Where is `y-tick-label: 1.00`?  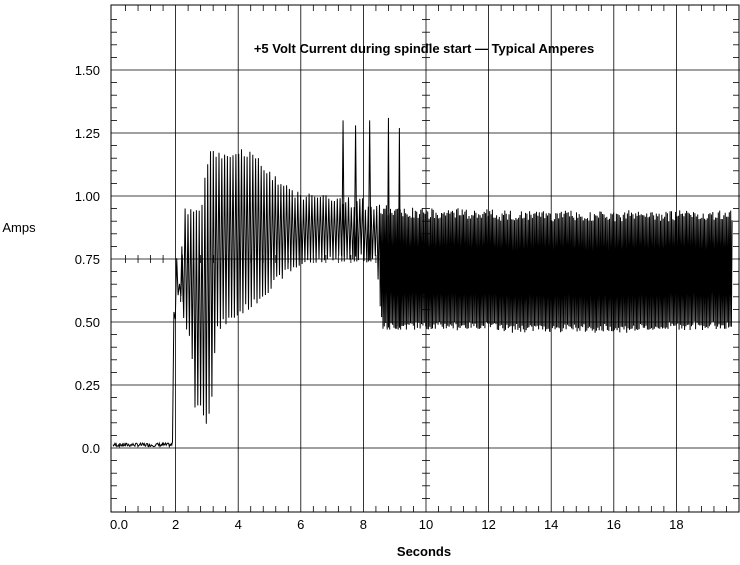 y-tick-label: 1.00 is located at coordinates (87, 196).